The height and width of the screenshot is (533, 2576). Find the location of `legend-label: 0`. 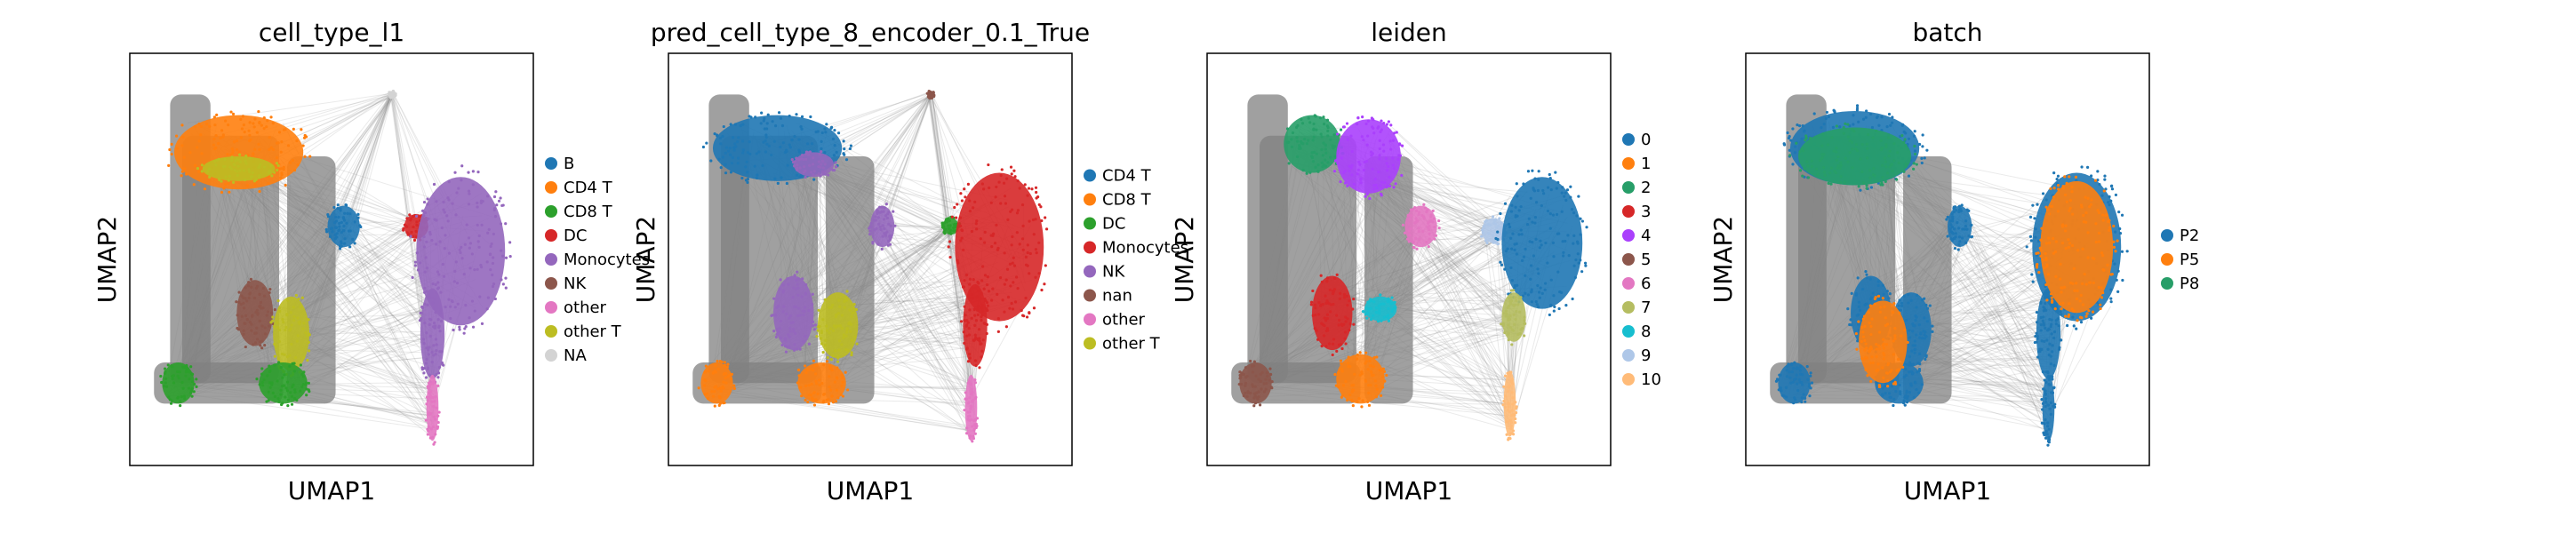

legend-label: 0 is located at coordinates (1646, 140).